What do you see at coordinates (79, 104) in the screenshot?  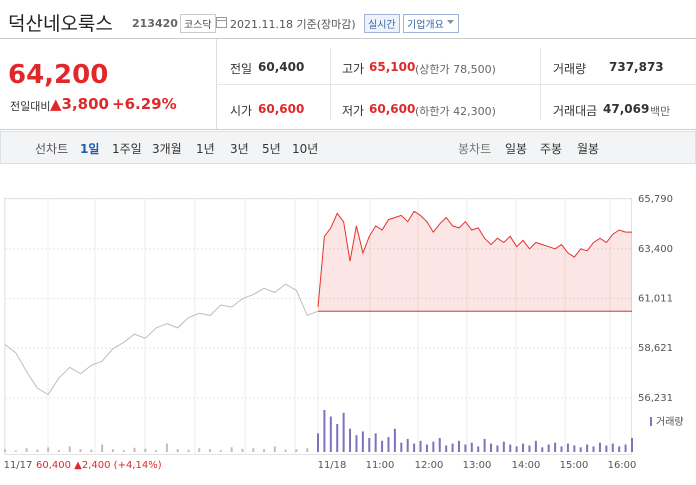 I see `price-change: ▲3,800` at bounding box center [79, 104].